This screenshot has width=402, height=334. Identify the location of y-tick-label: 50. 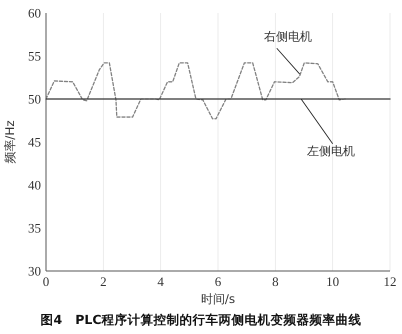
(34, 99).